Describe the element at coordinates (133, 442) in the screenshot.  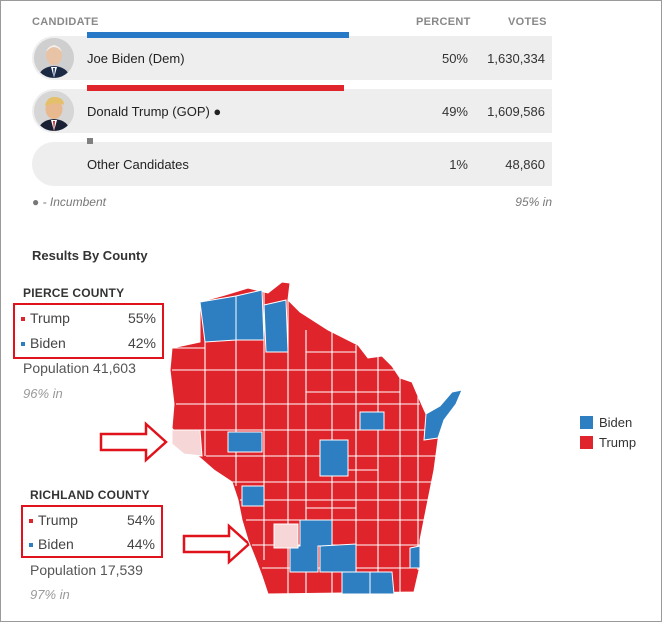
I see `arrow-icon-pierce` at that location.